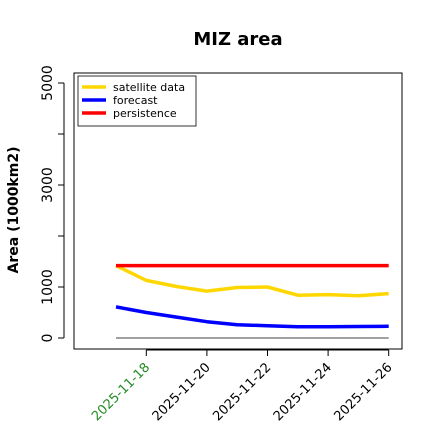  What do you see at coordinates (242, 392) in the screenshot?
I see `x-tick-label: 2025-11-22` at bounding box center [242, 392].